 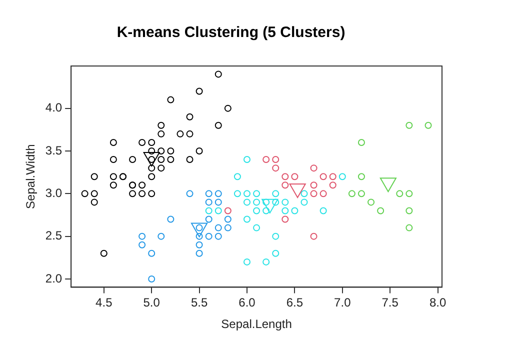 I want to click on x-tick-label: 7.5, so click(x=390, y=303).